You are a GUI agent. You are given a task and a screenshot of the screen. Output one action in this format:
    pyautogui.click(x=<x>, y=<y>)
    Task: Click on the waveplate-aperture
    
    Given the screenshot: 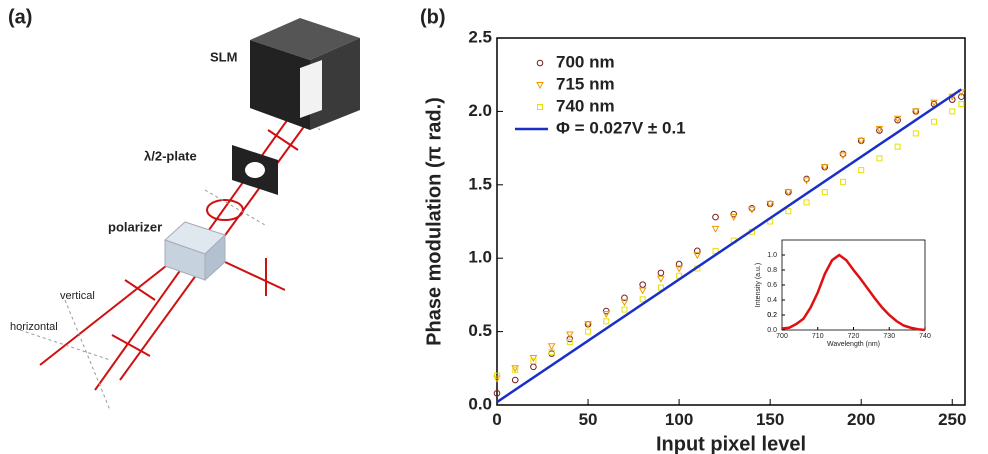 What is the action you would take?
    pyautogui.click(x=255, y=170)
    